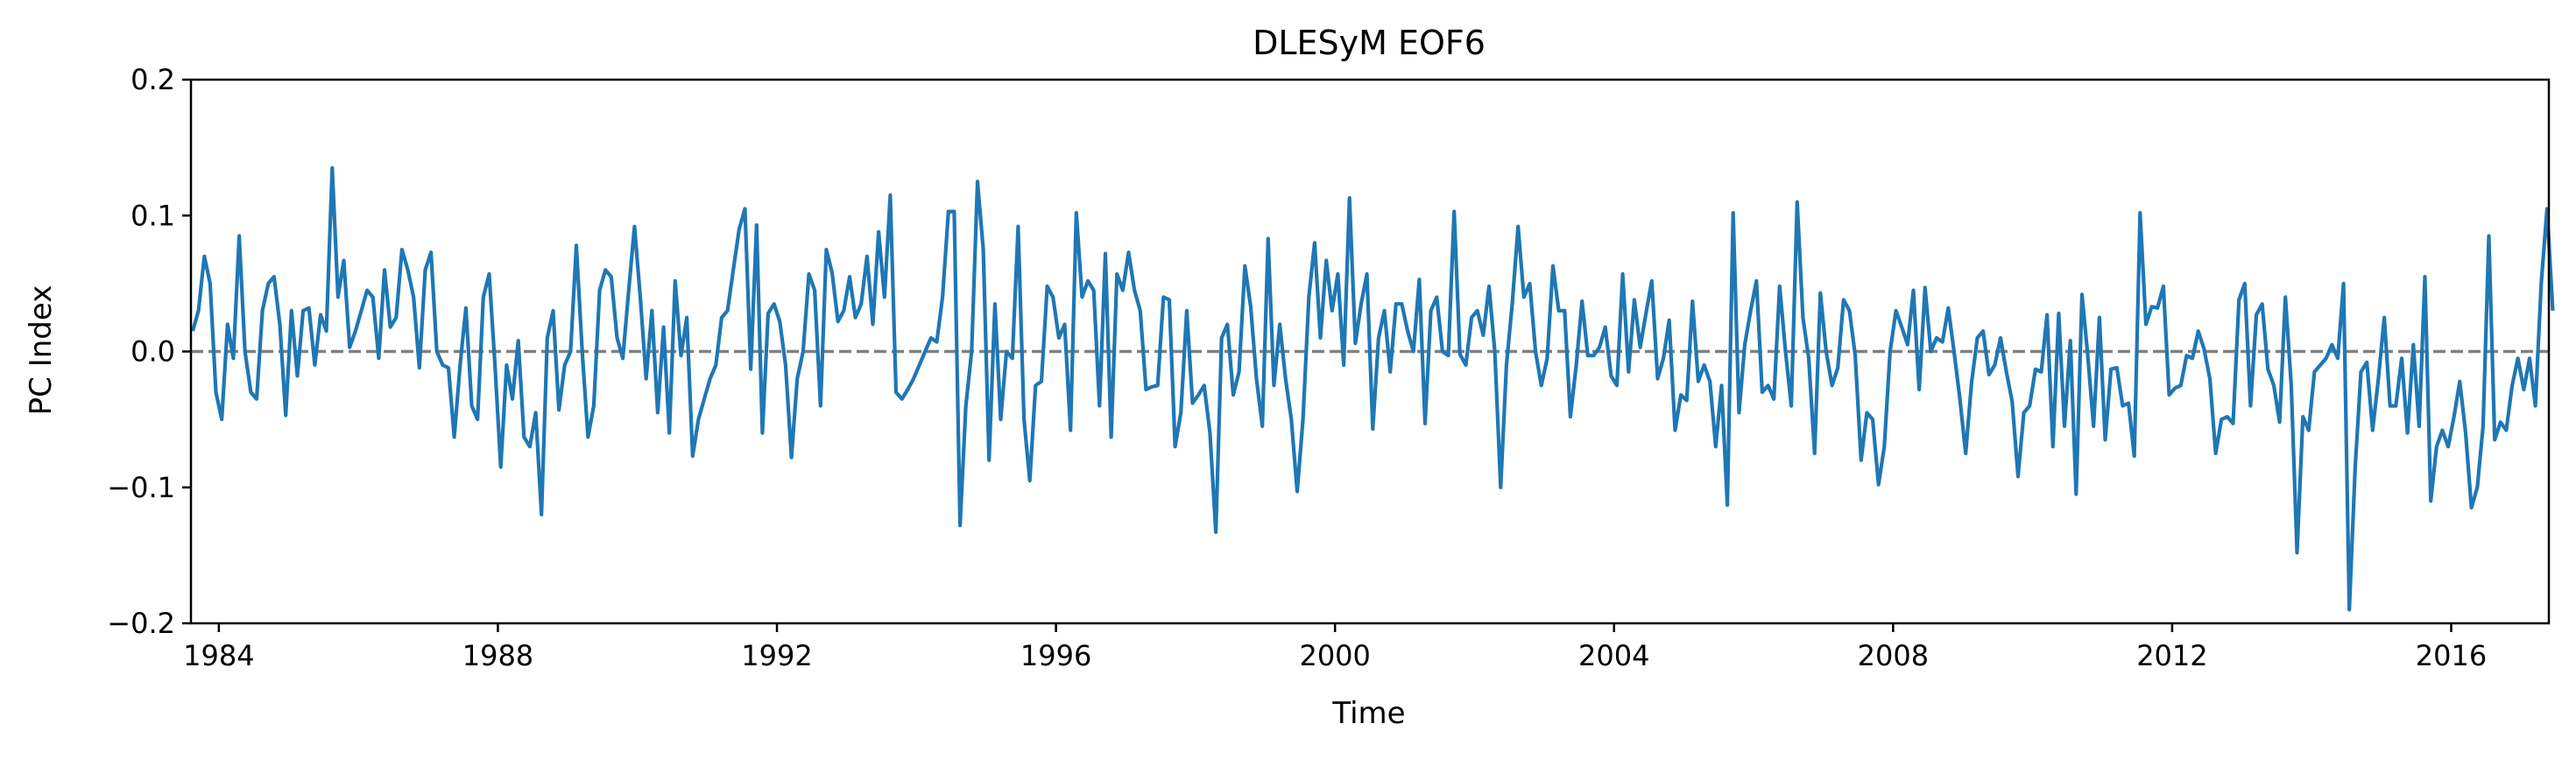  Describe the element at coordinates (141, 488) in the screenshot. I see `y-tick-label: −0.1` at that location.